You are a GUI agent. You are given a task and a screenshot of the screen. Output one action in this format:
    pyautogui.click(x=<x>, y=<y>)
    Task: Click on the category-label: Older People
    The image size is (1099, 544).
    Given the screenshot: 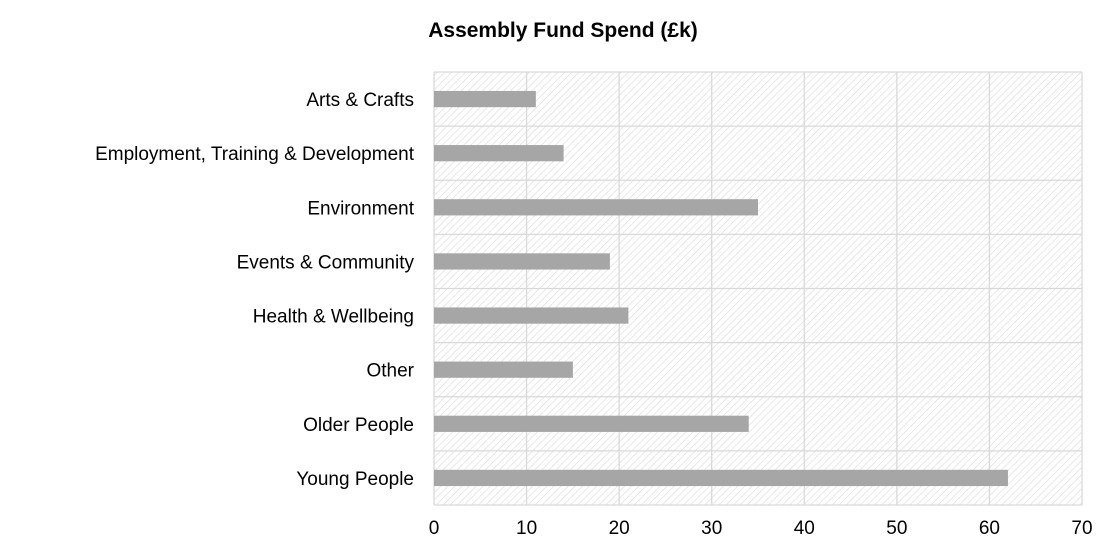 What is the action you would take?
    pyautogui.click(x=358, y=425)
    